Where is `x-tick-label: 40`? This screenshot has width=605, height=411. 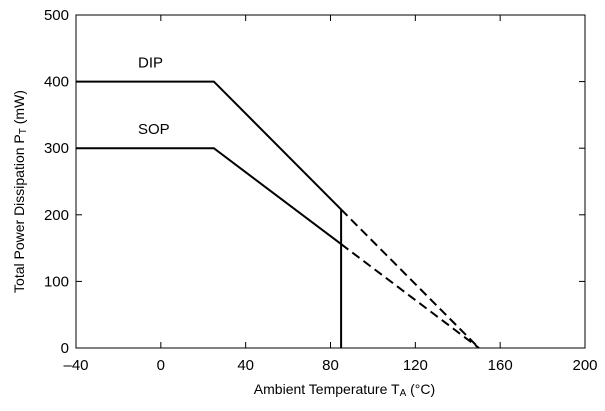
x-tick-label: 40 is located at coordinates (245, 365).